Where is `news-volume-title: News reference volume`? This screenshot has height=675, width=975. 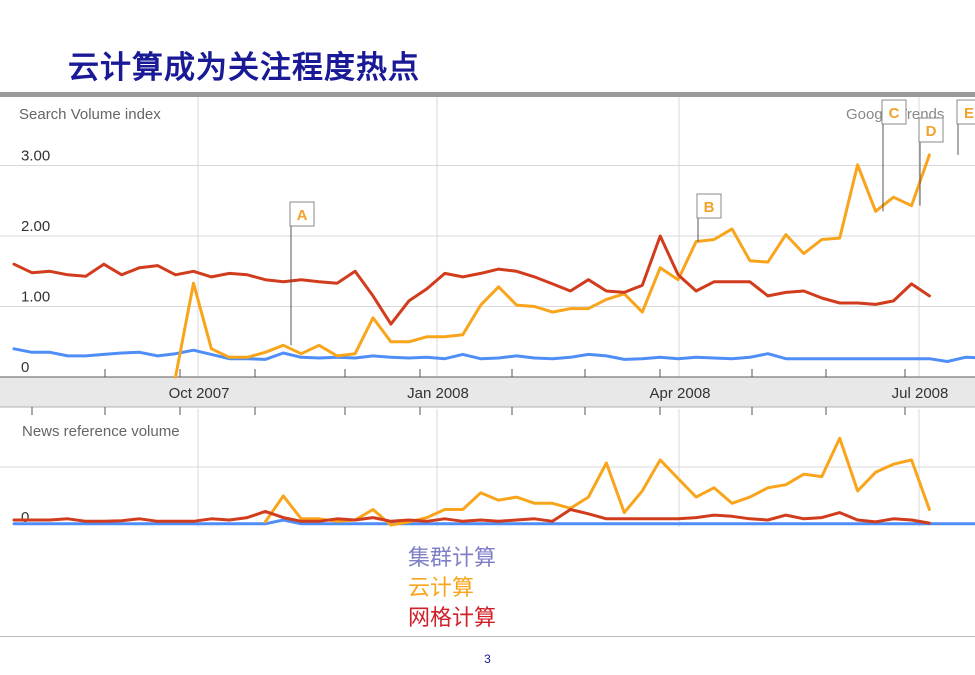
news-volume-title: News reference volume is located at coordinates (101, 431).